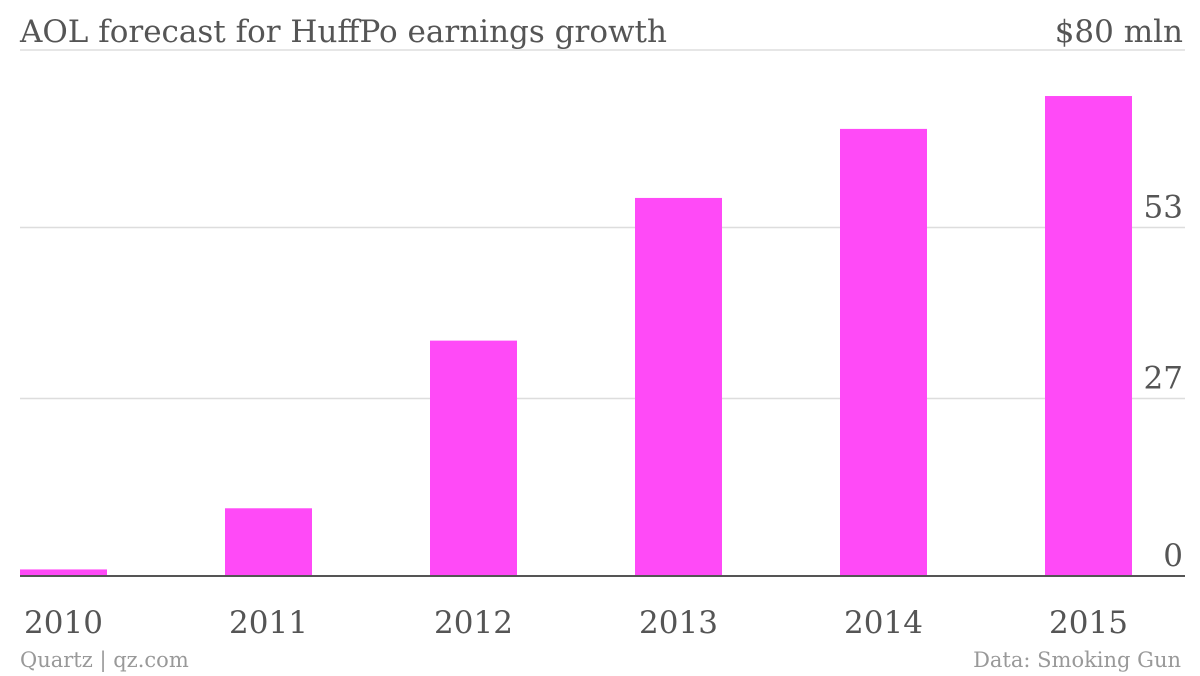 The height and width of the screenshot is (676, 1200). I want to click on bar-2013, so click(678, 386).